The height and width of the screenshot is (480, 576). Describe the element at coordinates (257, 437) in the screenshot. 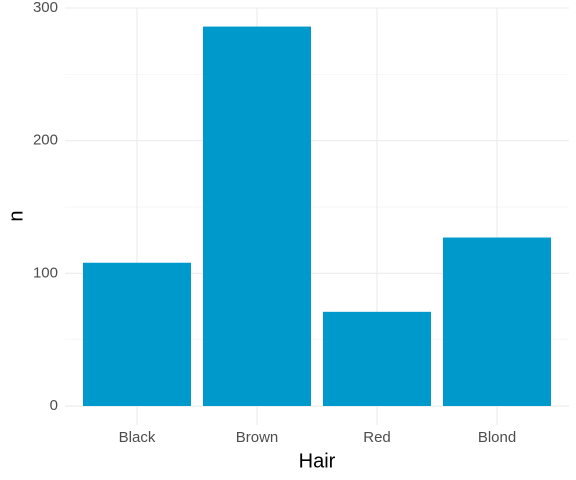

I see `x-tick-label: Brown` at that location.